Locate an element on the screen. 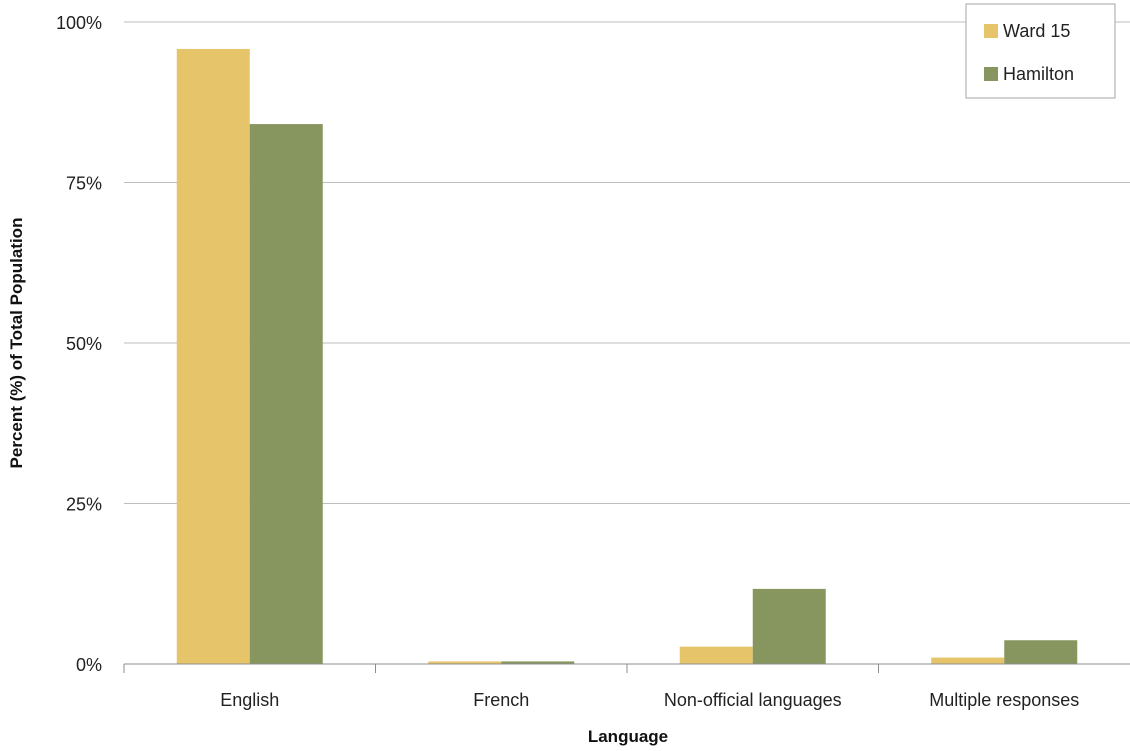 The height and width of the screenshot is (751, 1130). bar-hamilton-english is located at coordinates (286, 394).